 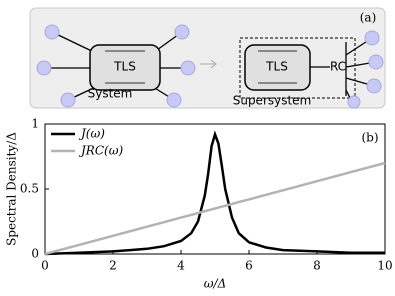 I want to click on arrow, so click(x=208, y=64).